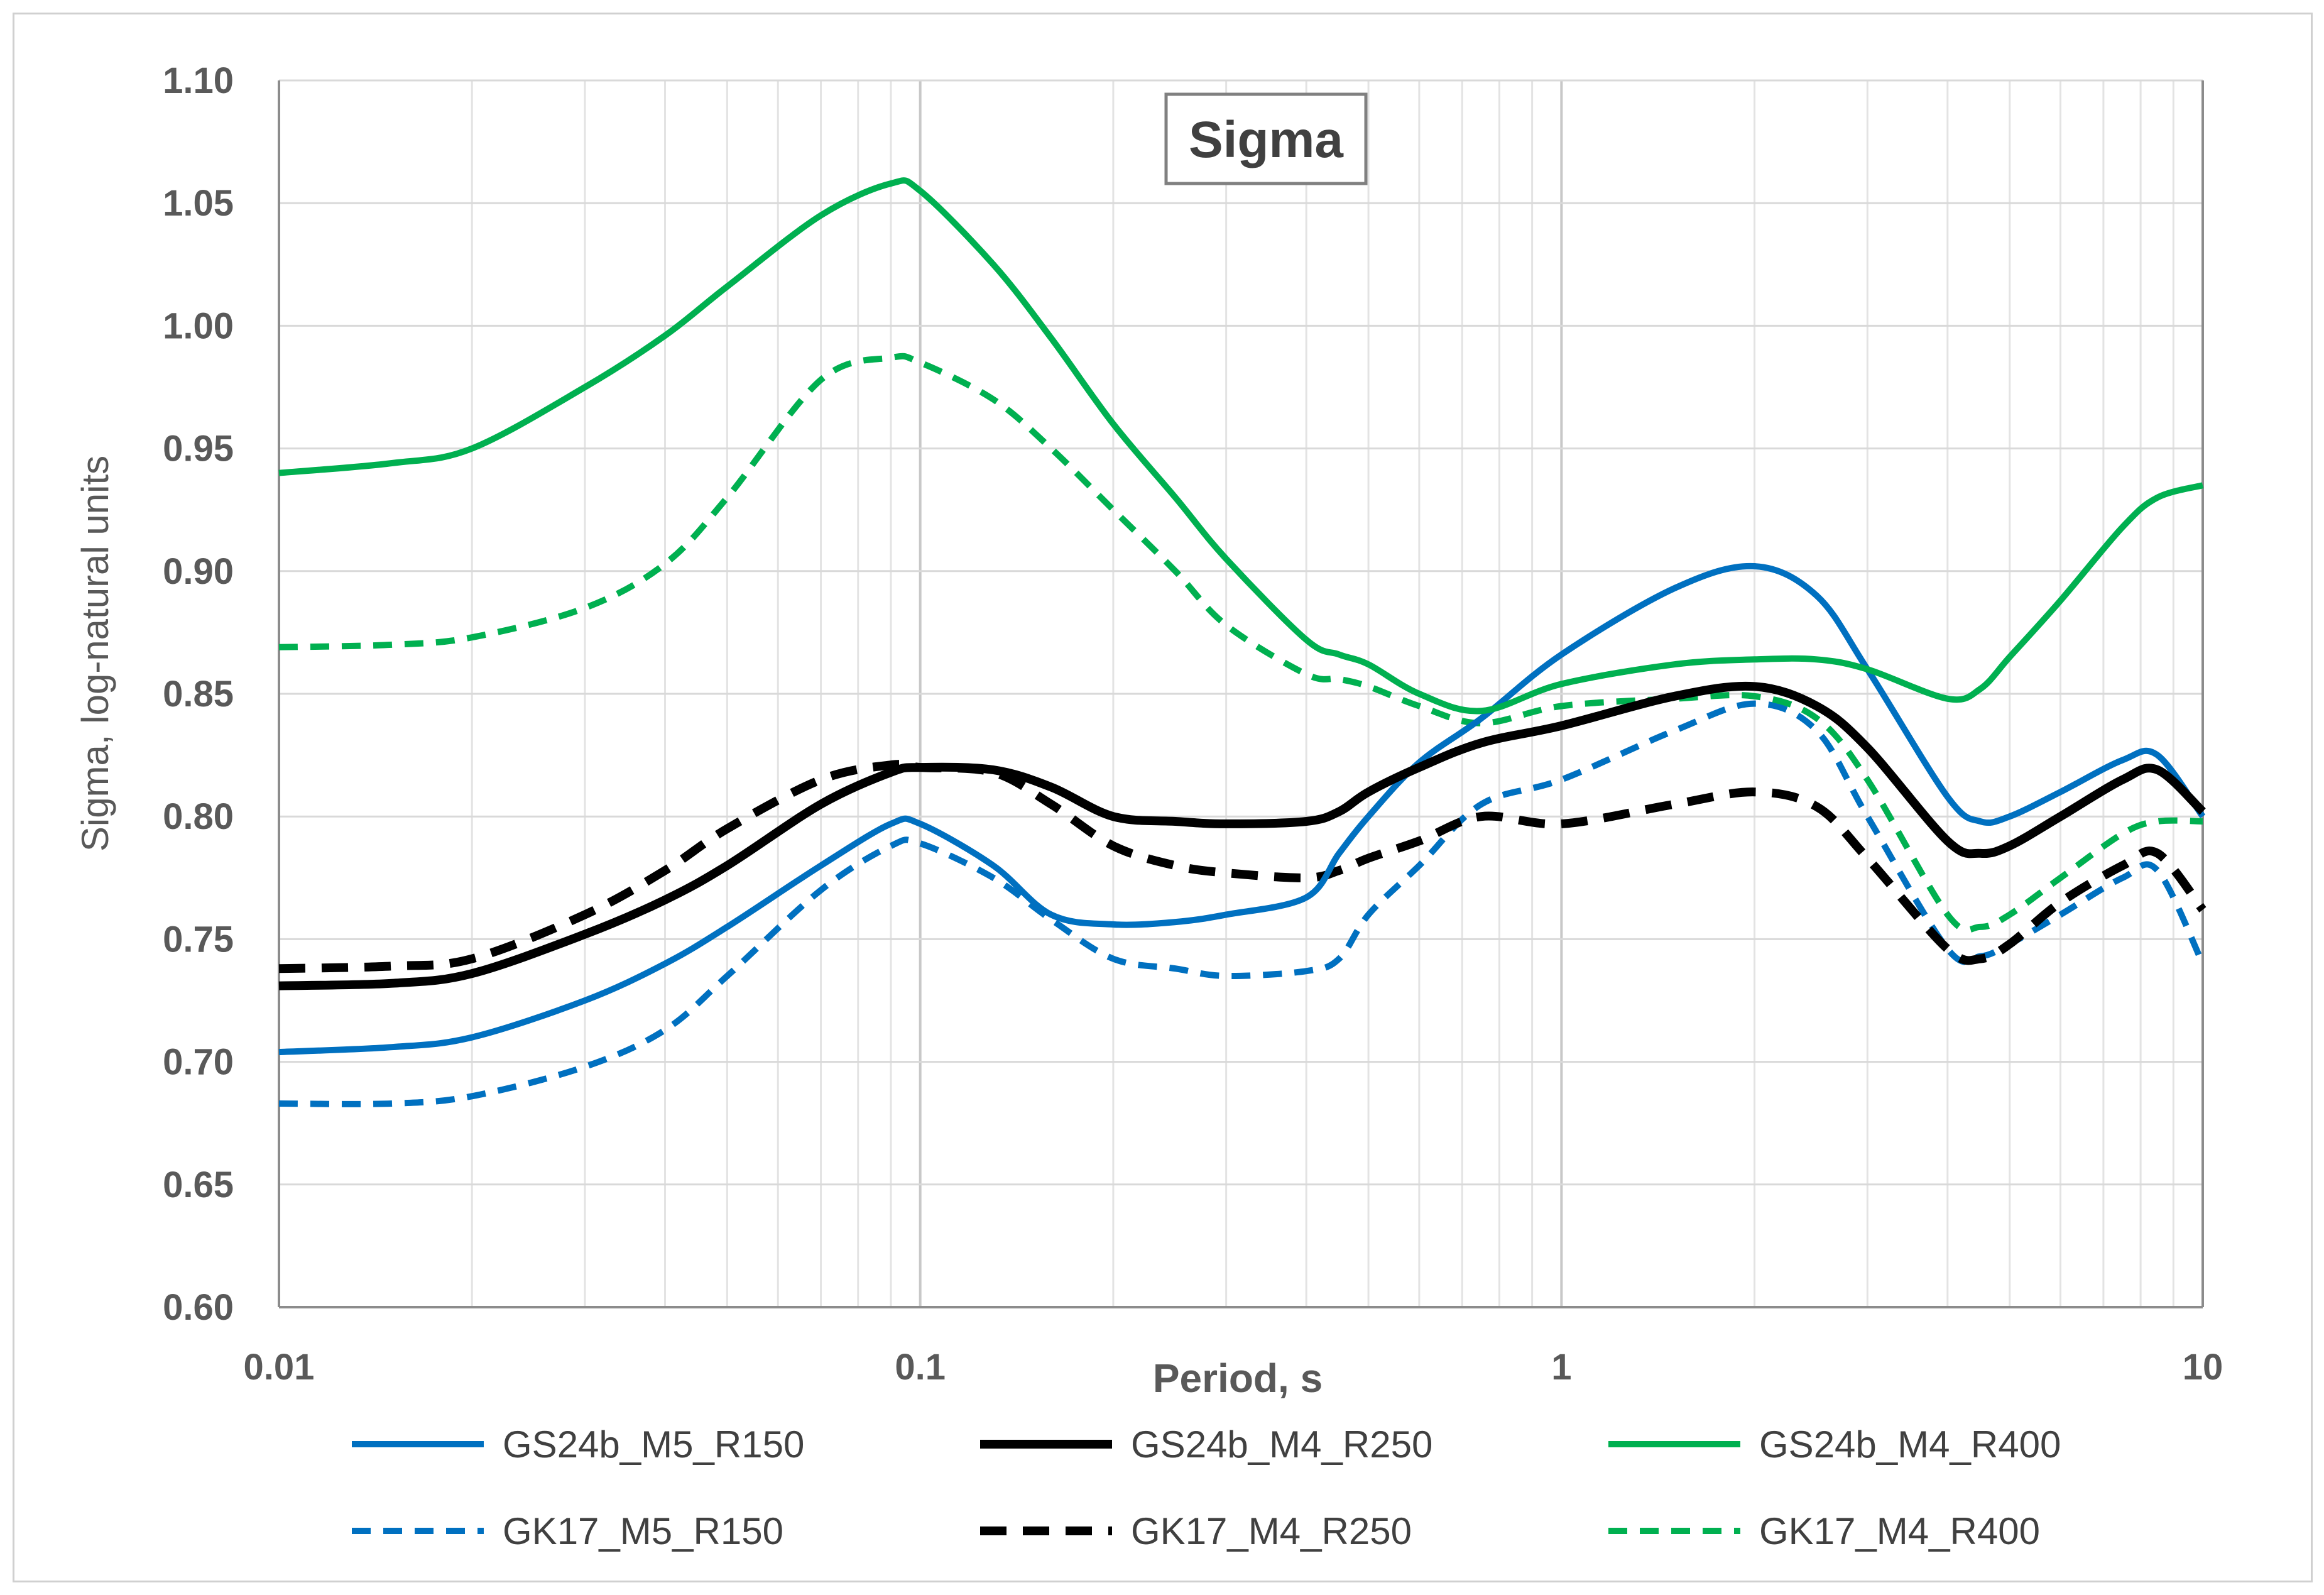 The height and width of the screenshot is (1595, 2324). I want to click on x-tick-label: 10, so click(2203, 1367).